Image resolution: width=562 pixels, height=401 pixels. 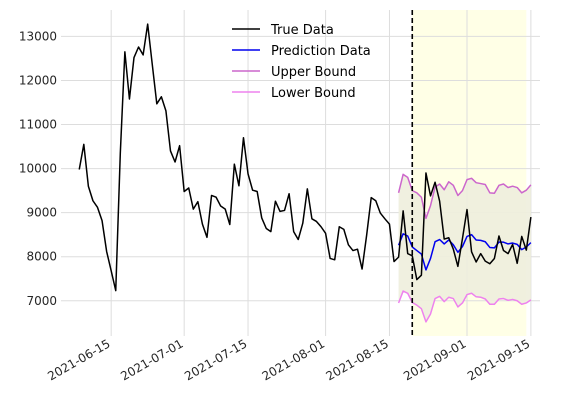 What do you see at coordinates (464, 306) in the screenshot?
I see `series-line-lower-bound` at bounding box center [464, 306].